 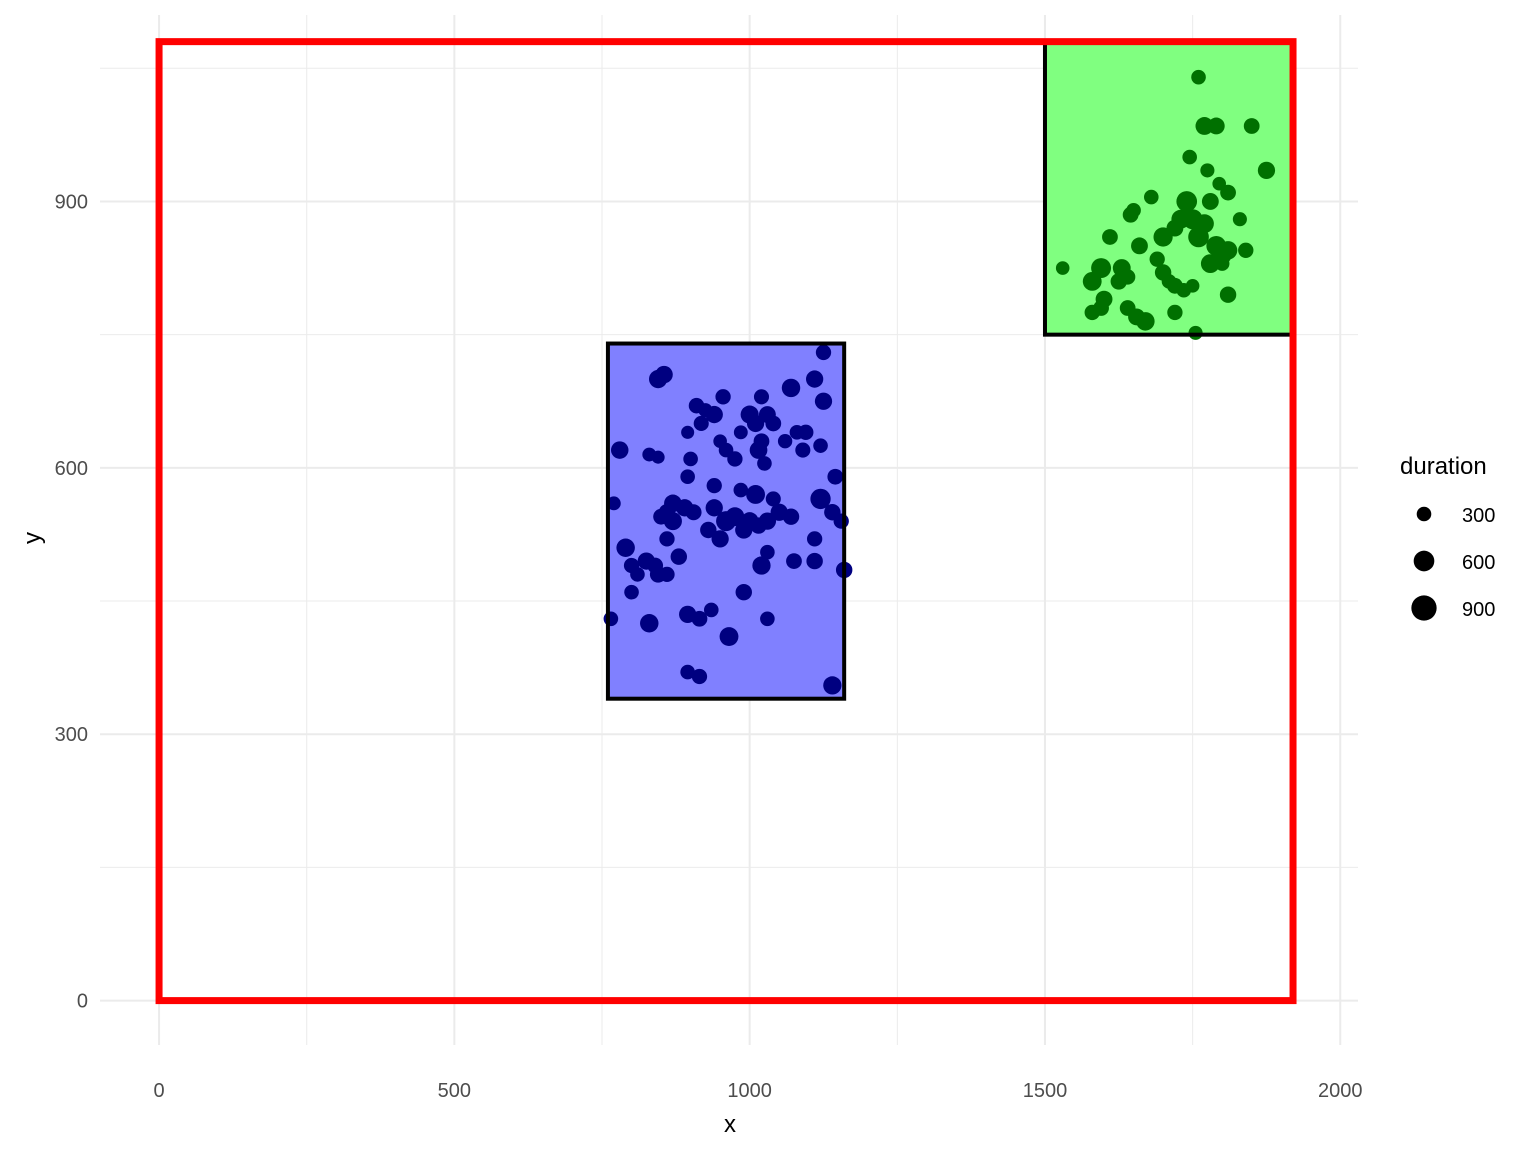 I want to click on x-tick-label: 1000, so click(x=749, y=1091).